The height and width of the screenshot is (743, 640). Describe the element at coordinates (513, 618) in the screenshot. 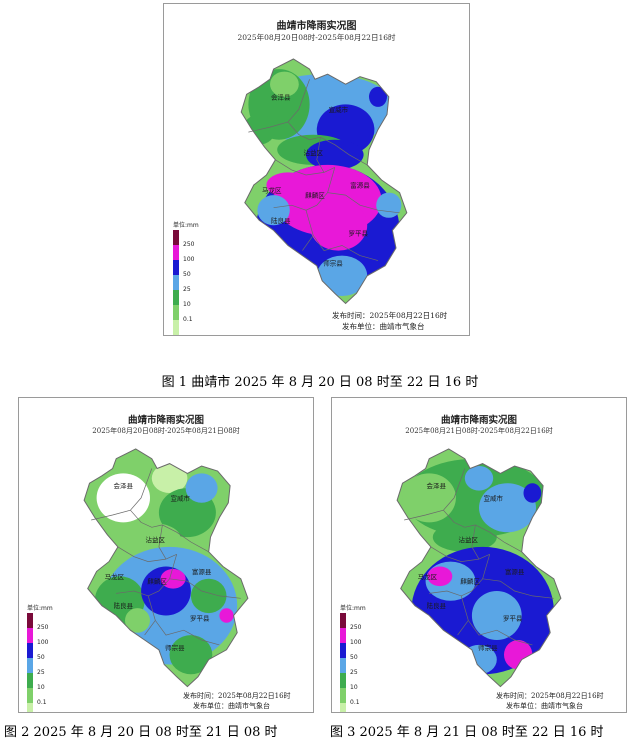

I see `county-label: 罗平县` at that location.